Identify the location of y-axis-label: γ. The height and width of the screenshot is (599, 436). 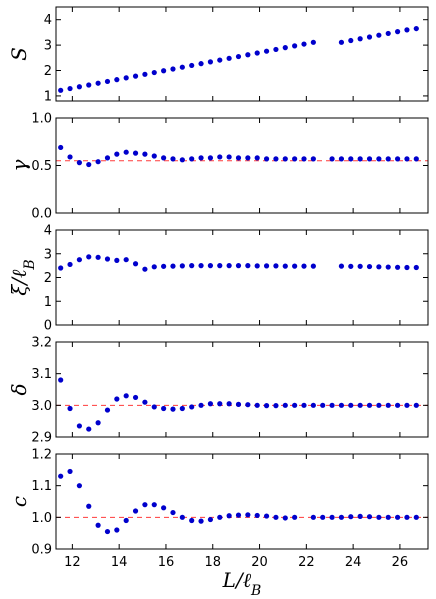
(19, 165).